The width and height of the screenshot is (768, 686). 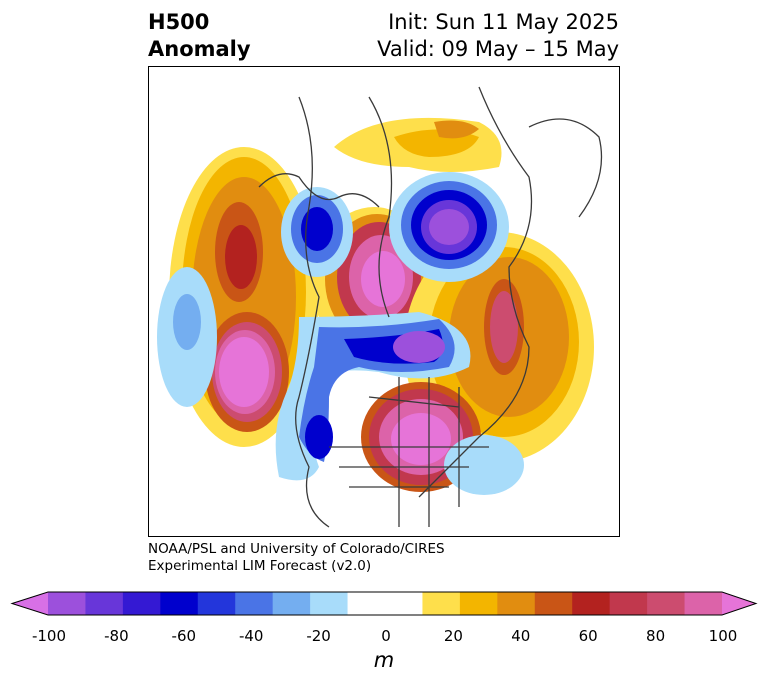 I want to click on colorbar-segments, so click(x=384, y=603).